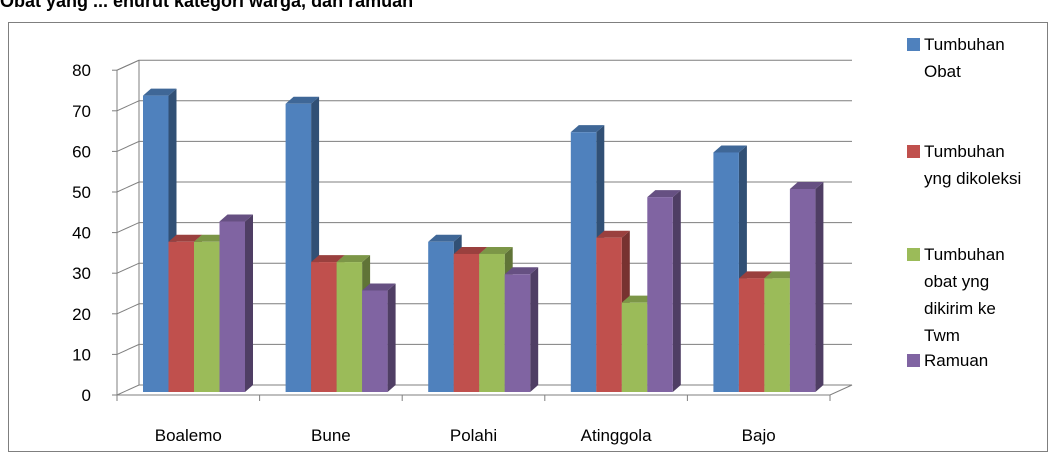 The image size is (1054, 456). I want to click on y-tick-label: 50, so click(81, 192).